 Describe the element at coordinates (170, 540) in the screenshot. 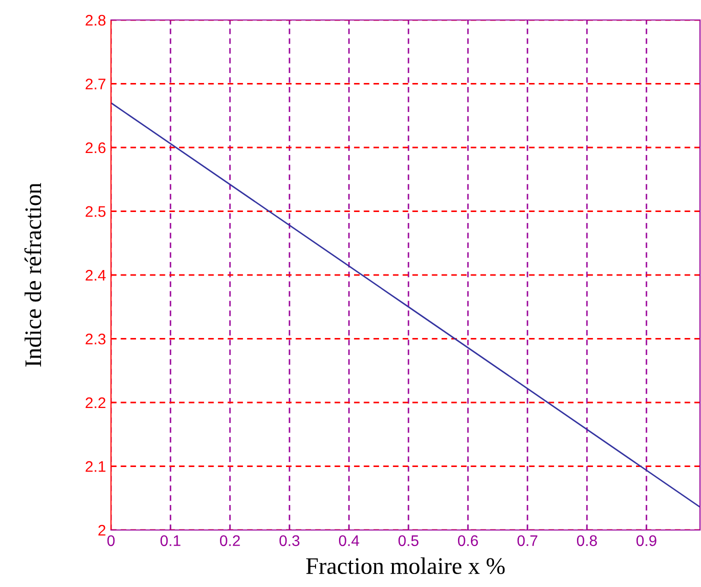

I see `x-tick-label: 0.1` at that location.